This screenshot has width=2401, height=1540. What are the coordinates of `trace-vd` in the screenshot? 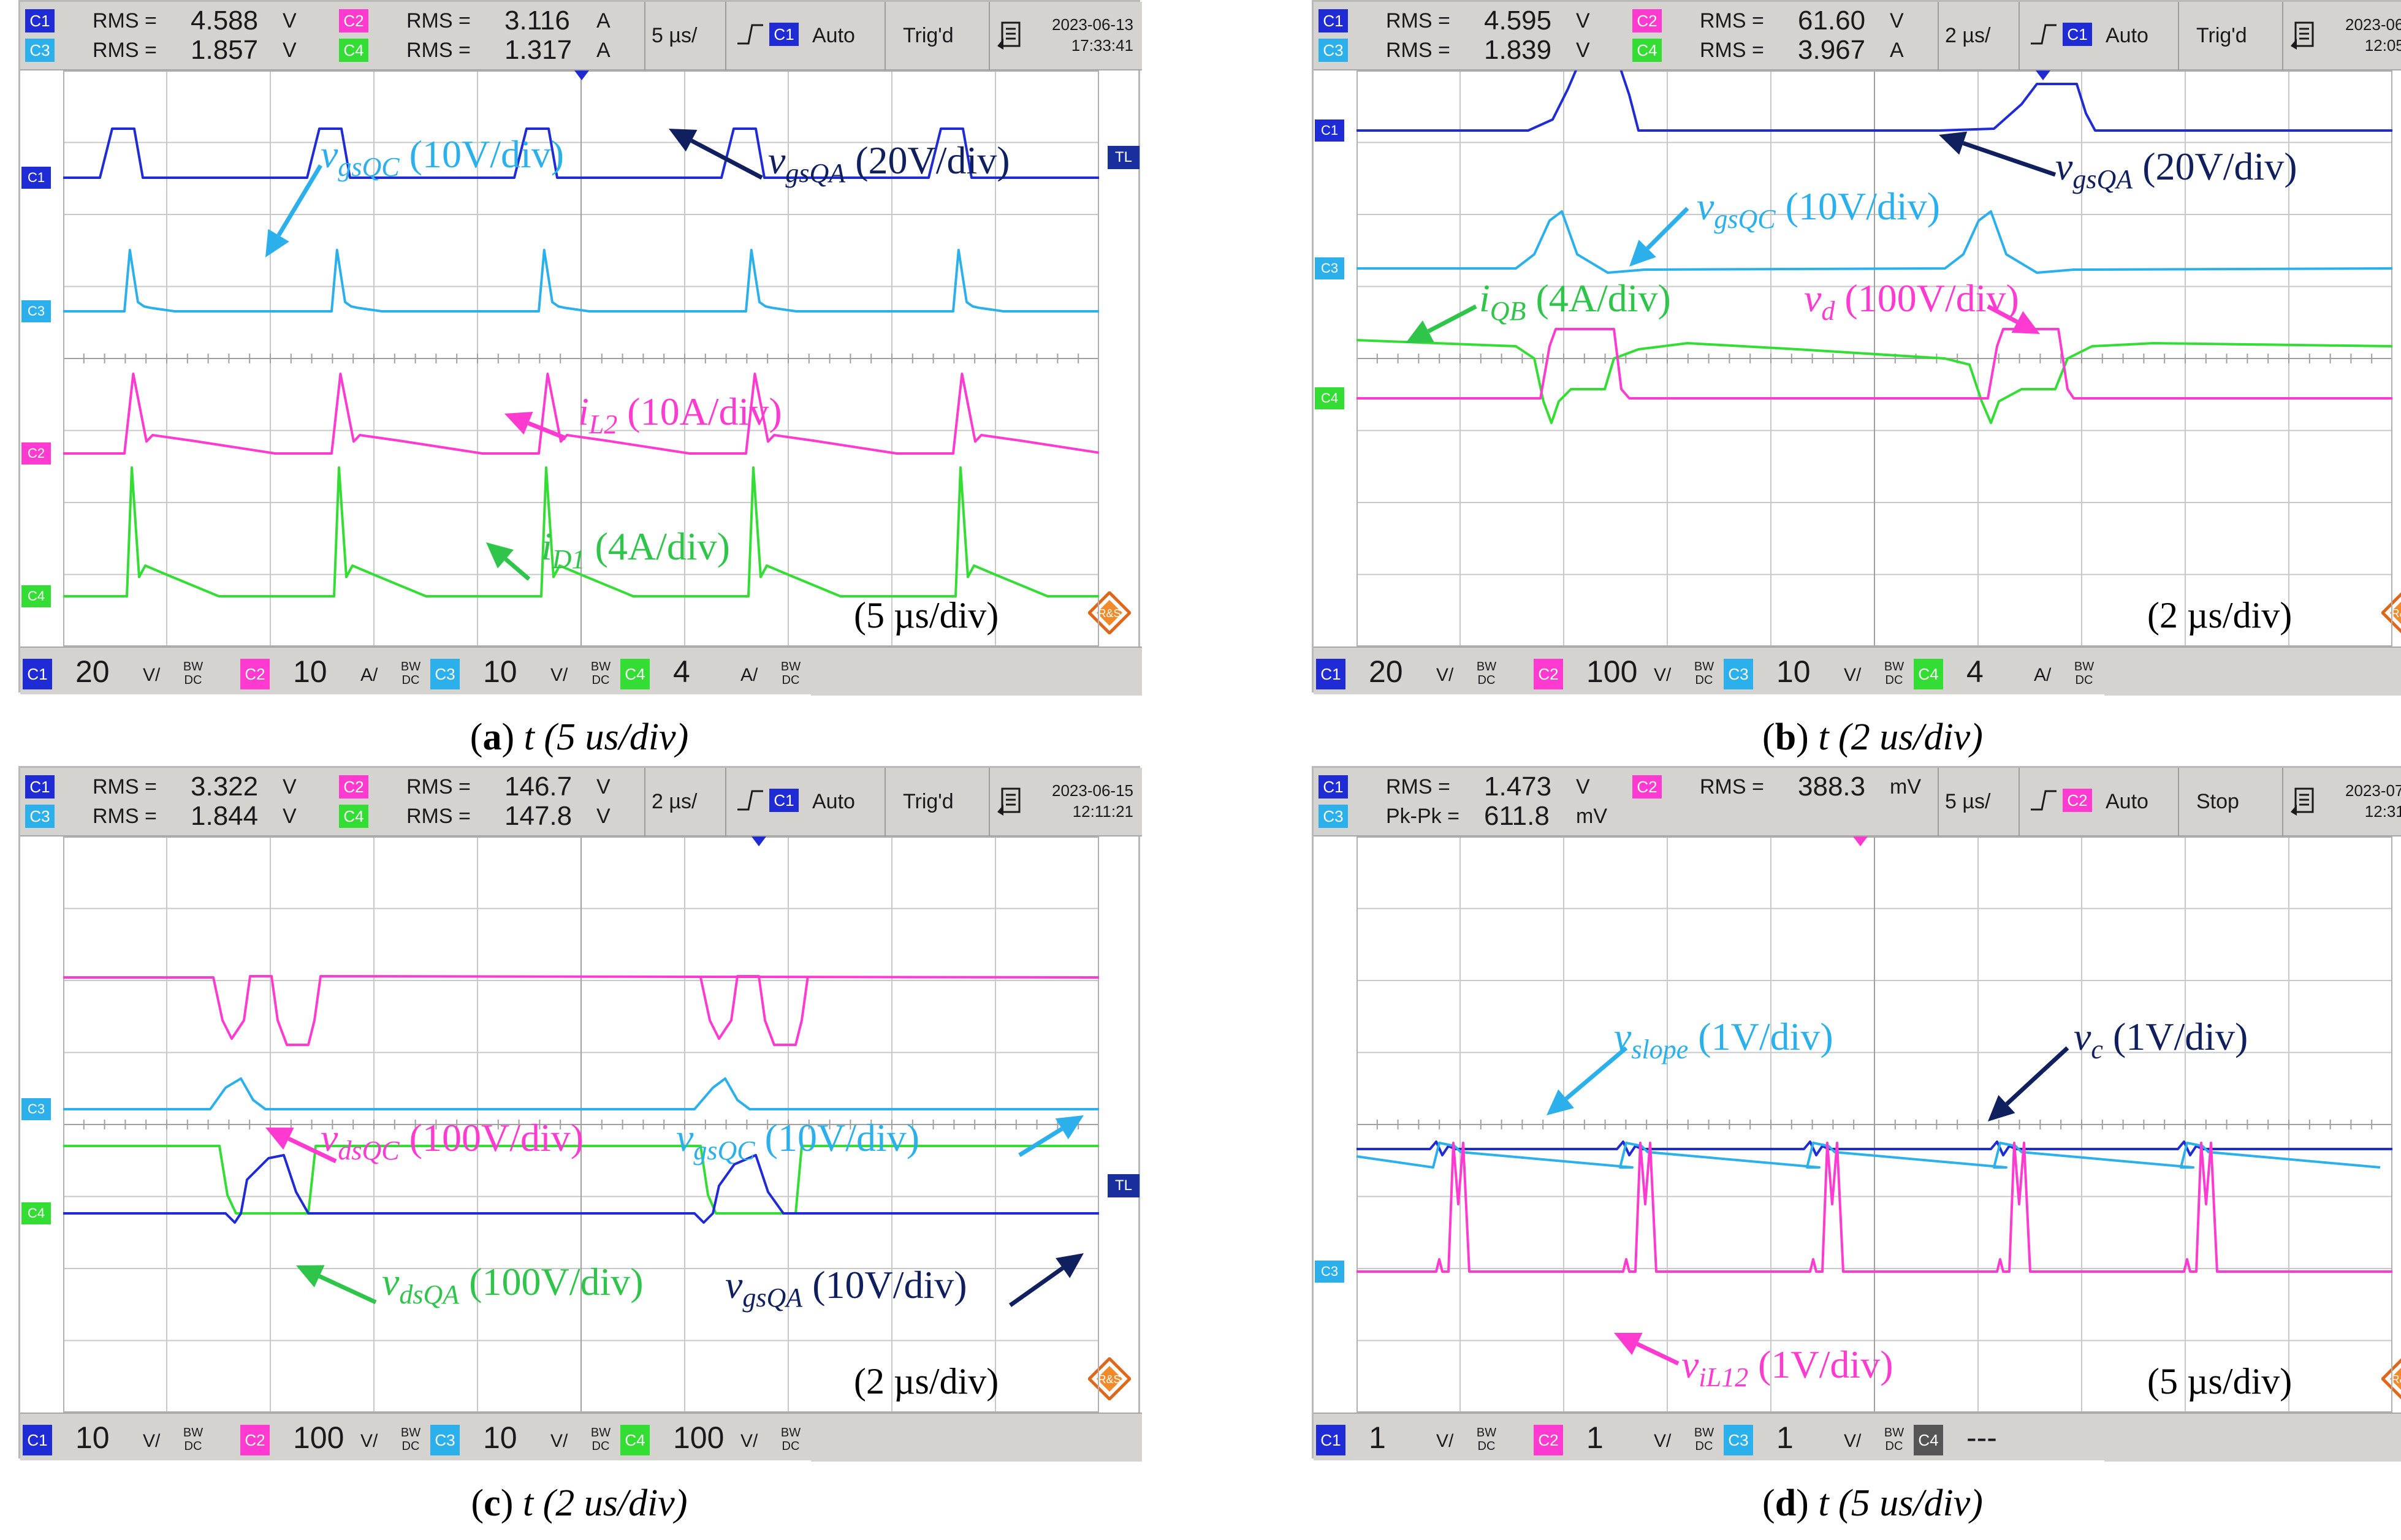 It's located at (1874, 364).